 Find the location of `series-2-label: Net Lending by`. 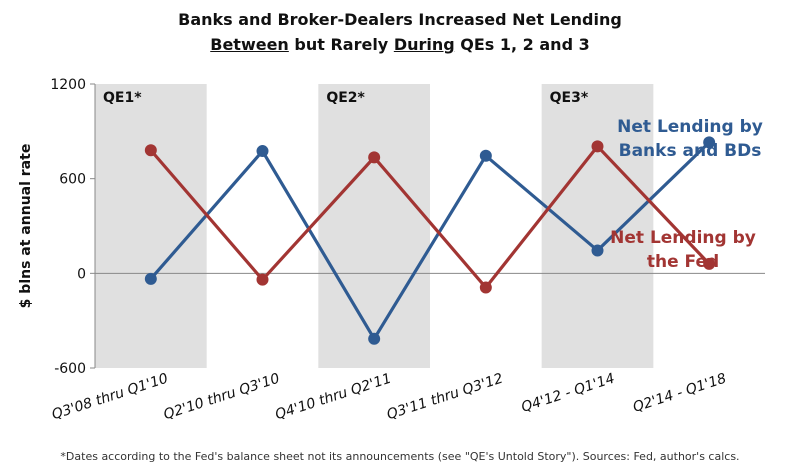

series-2-label: Net Lending by is located at coordinates (683, 238).